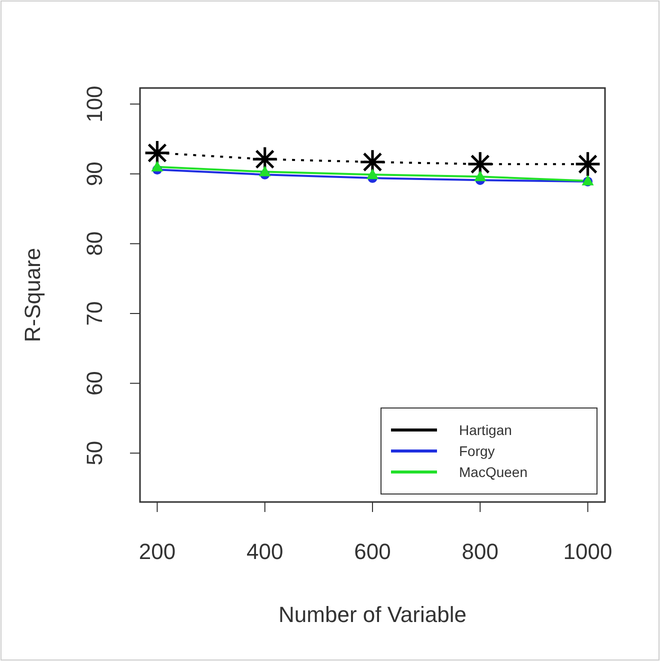 Image resolution: width=660 pixels, height=661 pixels. I want to click on x-tick-label: 600, so click(372, 551).